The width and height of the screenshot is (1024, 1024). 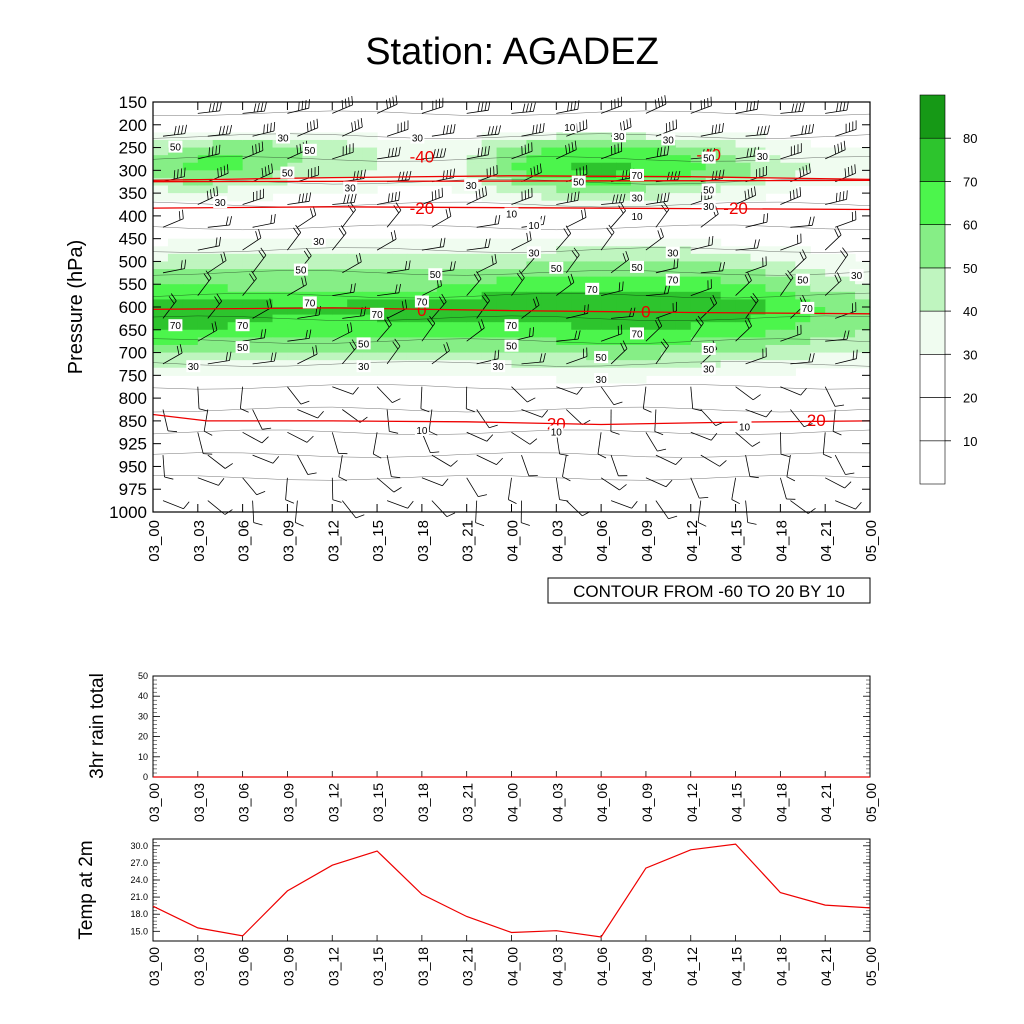 I want to click on time-tick-label: 04_09, so click(x=647, y=541).